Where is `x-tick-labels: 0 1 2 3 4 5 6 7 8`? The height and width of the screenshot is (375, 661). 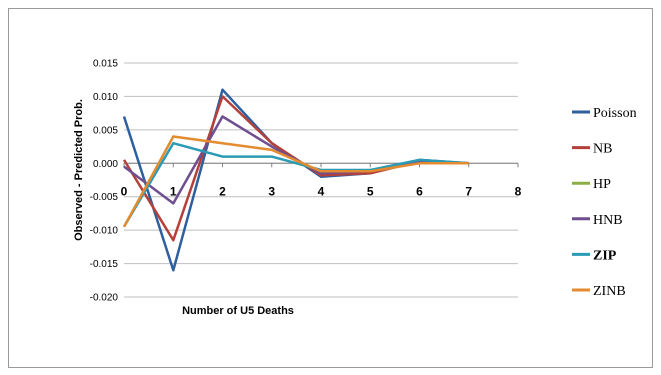
x-tick-labels: 0 1 2 3 4 5 6 7 8 is located at coordinates (321, 191).